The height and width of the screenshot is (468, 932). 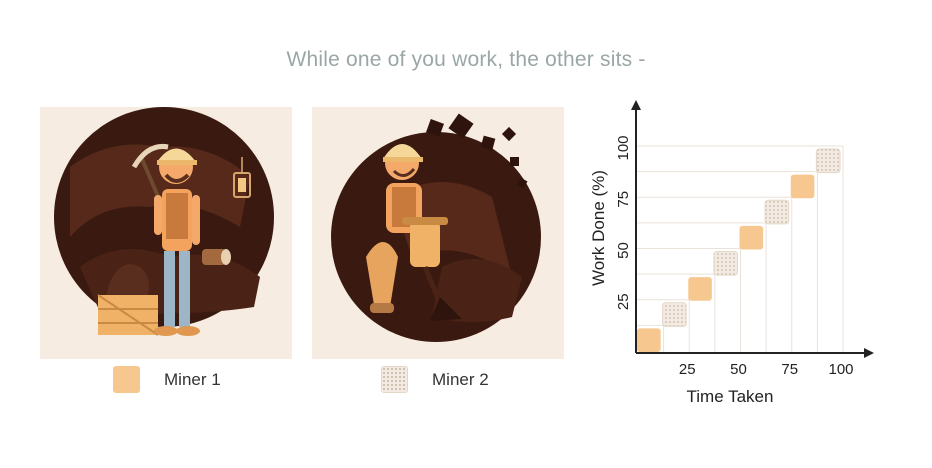 I want to click on page-title: While one of you work, the other sits -, so click(x=466, y=59).